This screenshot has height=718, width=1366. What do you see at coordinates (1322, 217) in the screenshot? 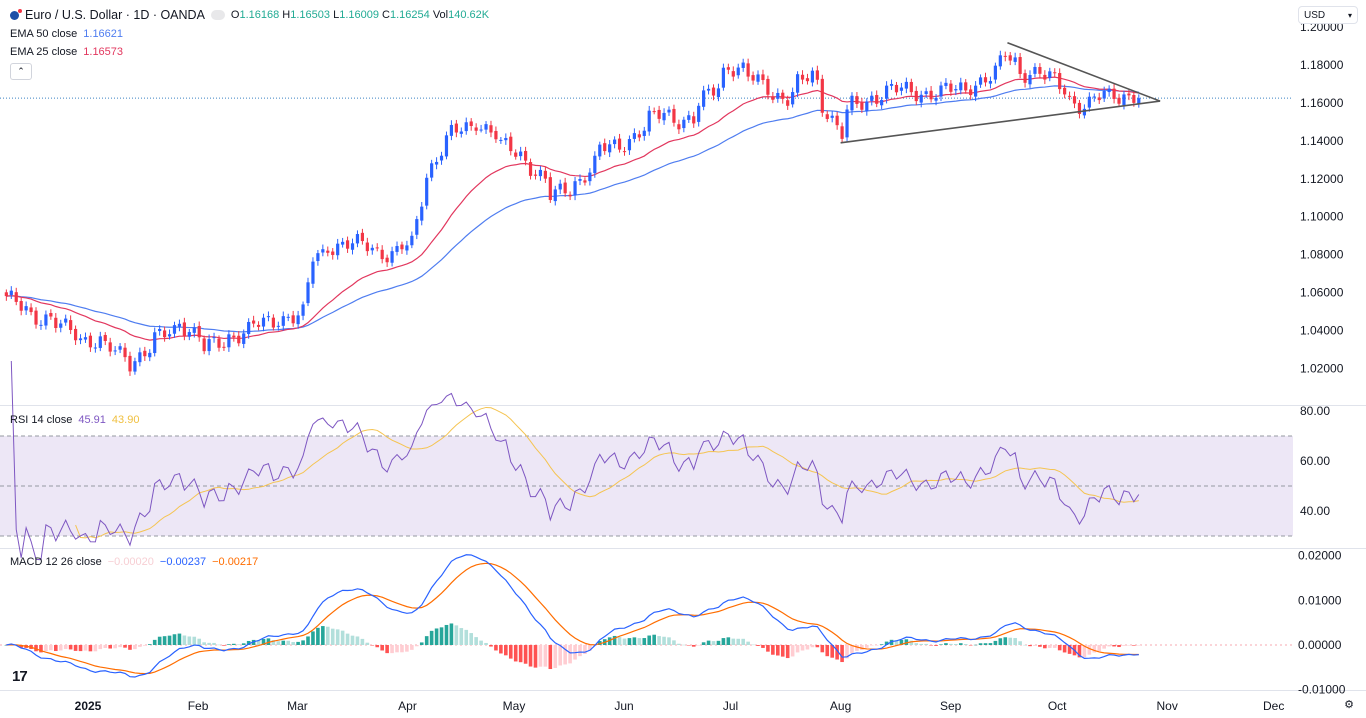
I see `price-tick-label: 1.10000` at bounding box center [1322, 217].